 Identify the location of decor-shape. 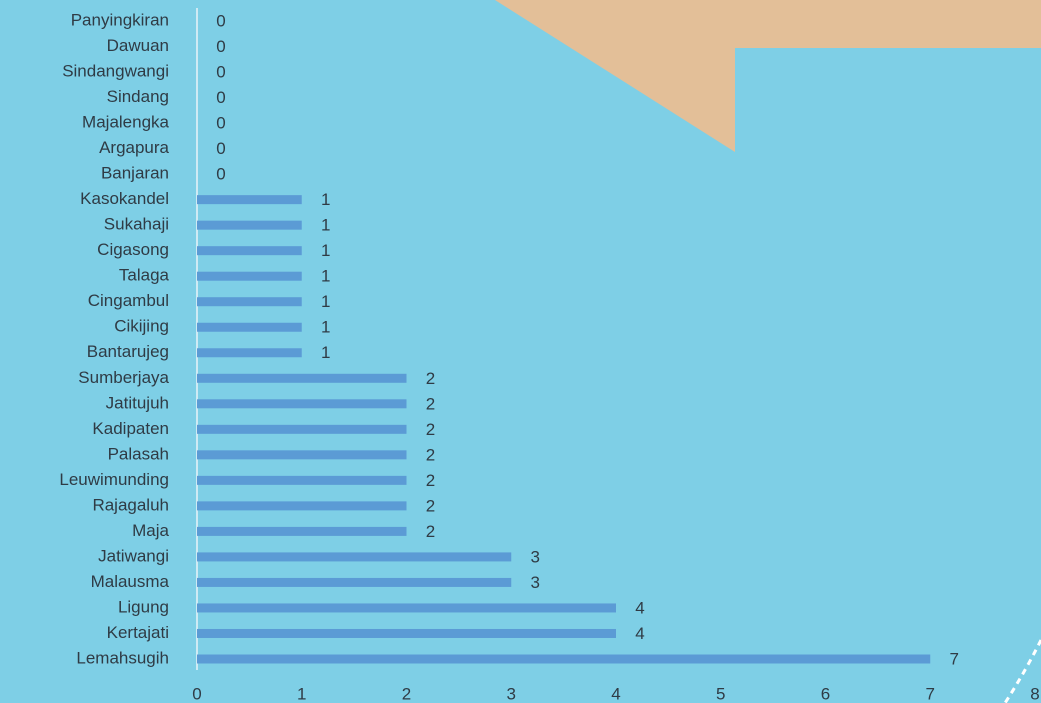
(768, 76).